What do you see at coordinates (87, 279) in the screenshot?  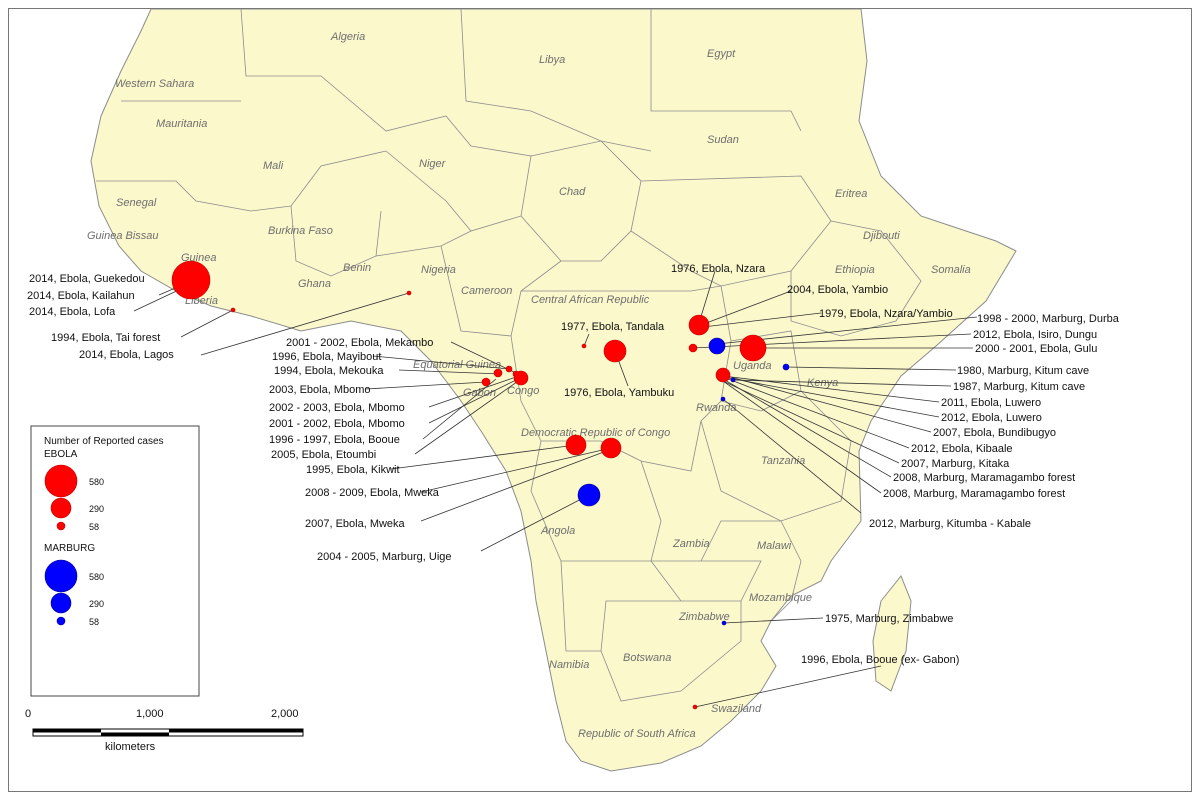 I see `outbreak-label: 2014, Ebola, Guekedou` at bounding box center [87, 279].